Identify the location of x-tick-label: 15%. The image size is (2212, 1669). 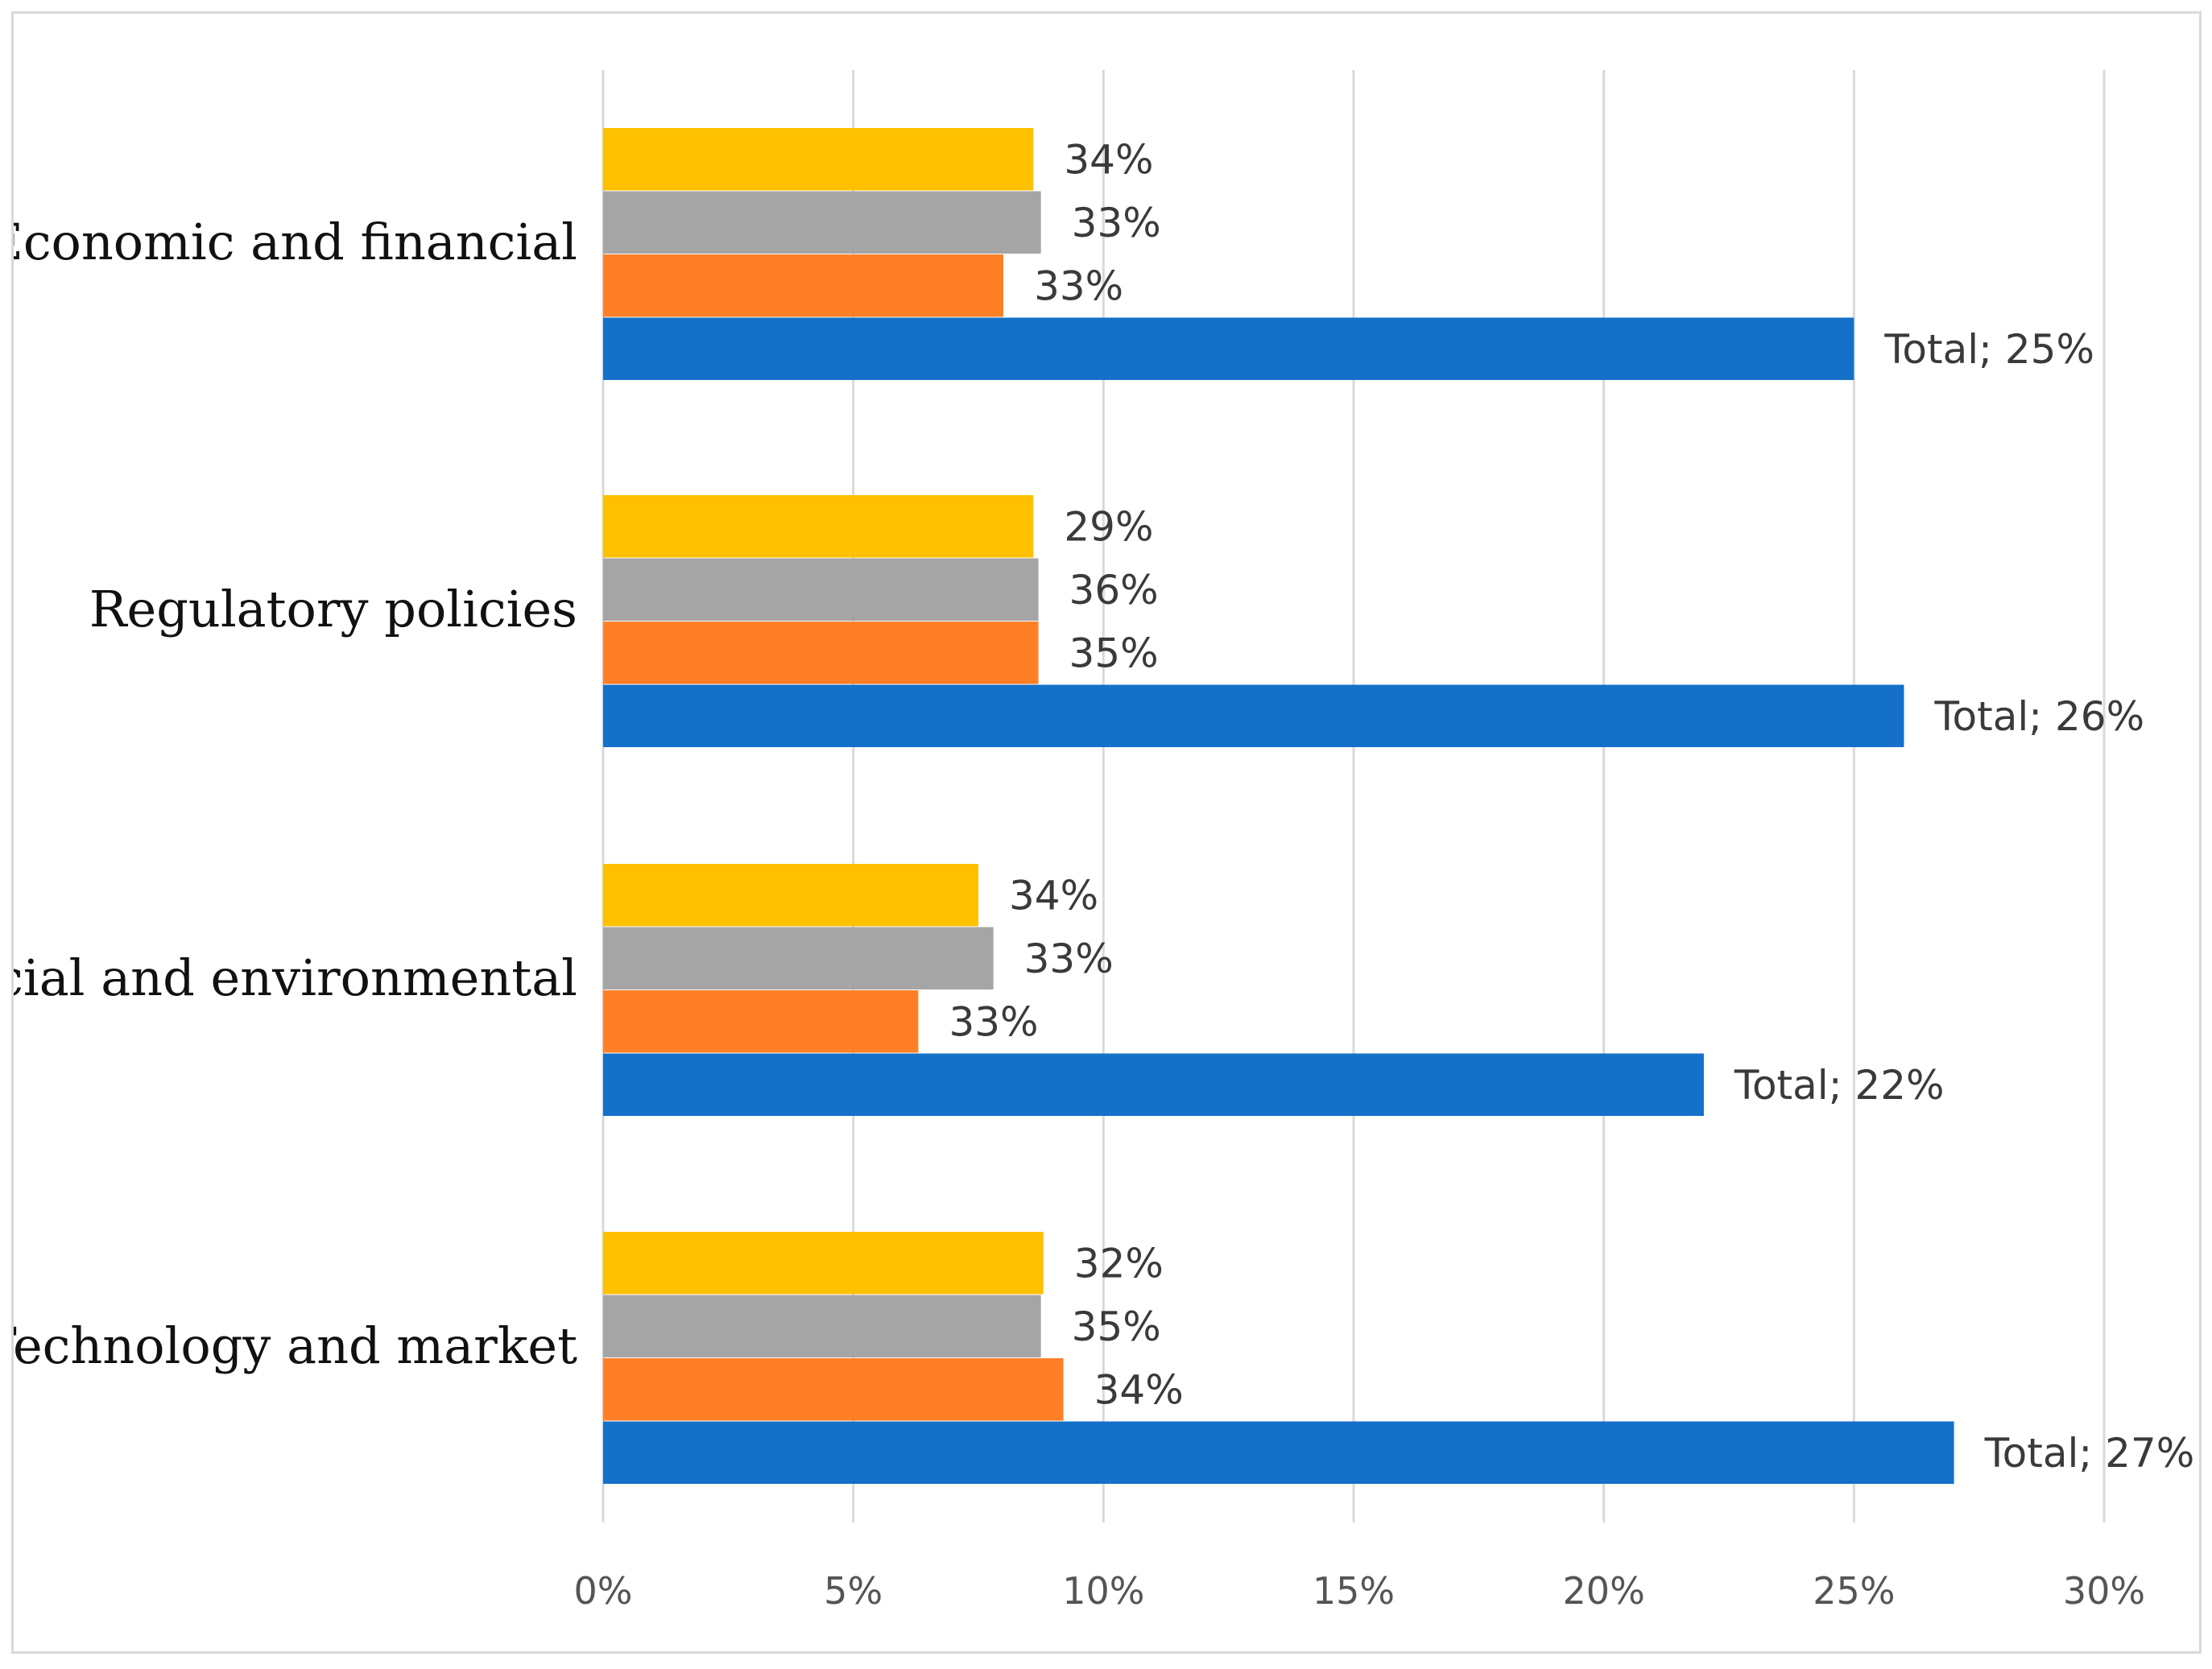
(1354, 1591).